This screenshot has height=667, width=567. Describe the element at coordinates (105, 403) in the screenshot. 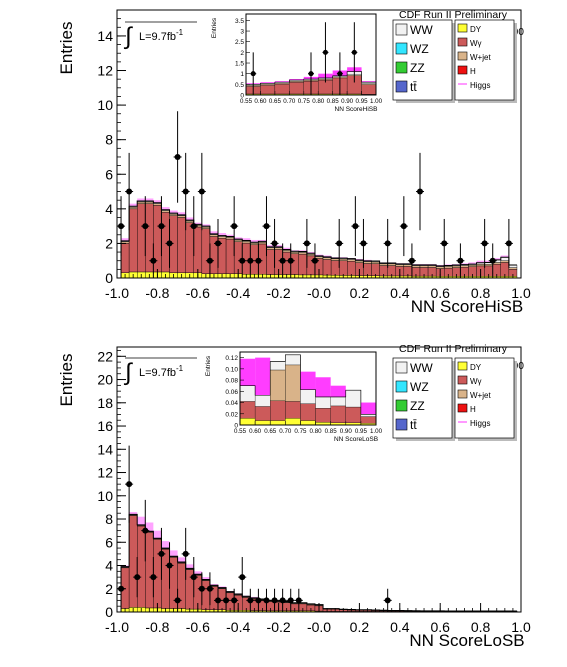

I see `ytick-label-18: 18` at that location.